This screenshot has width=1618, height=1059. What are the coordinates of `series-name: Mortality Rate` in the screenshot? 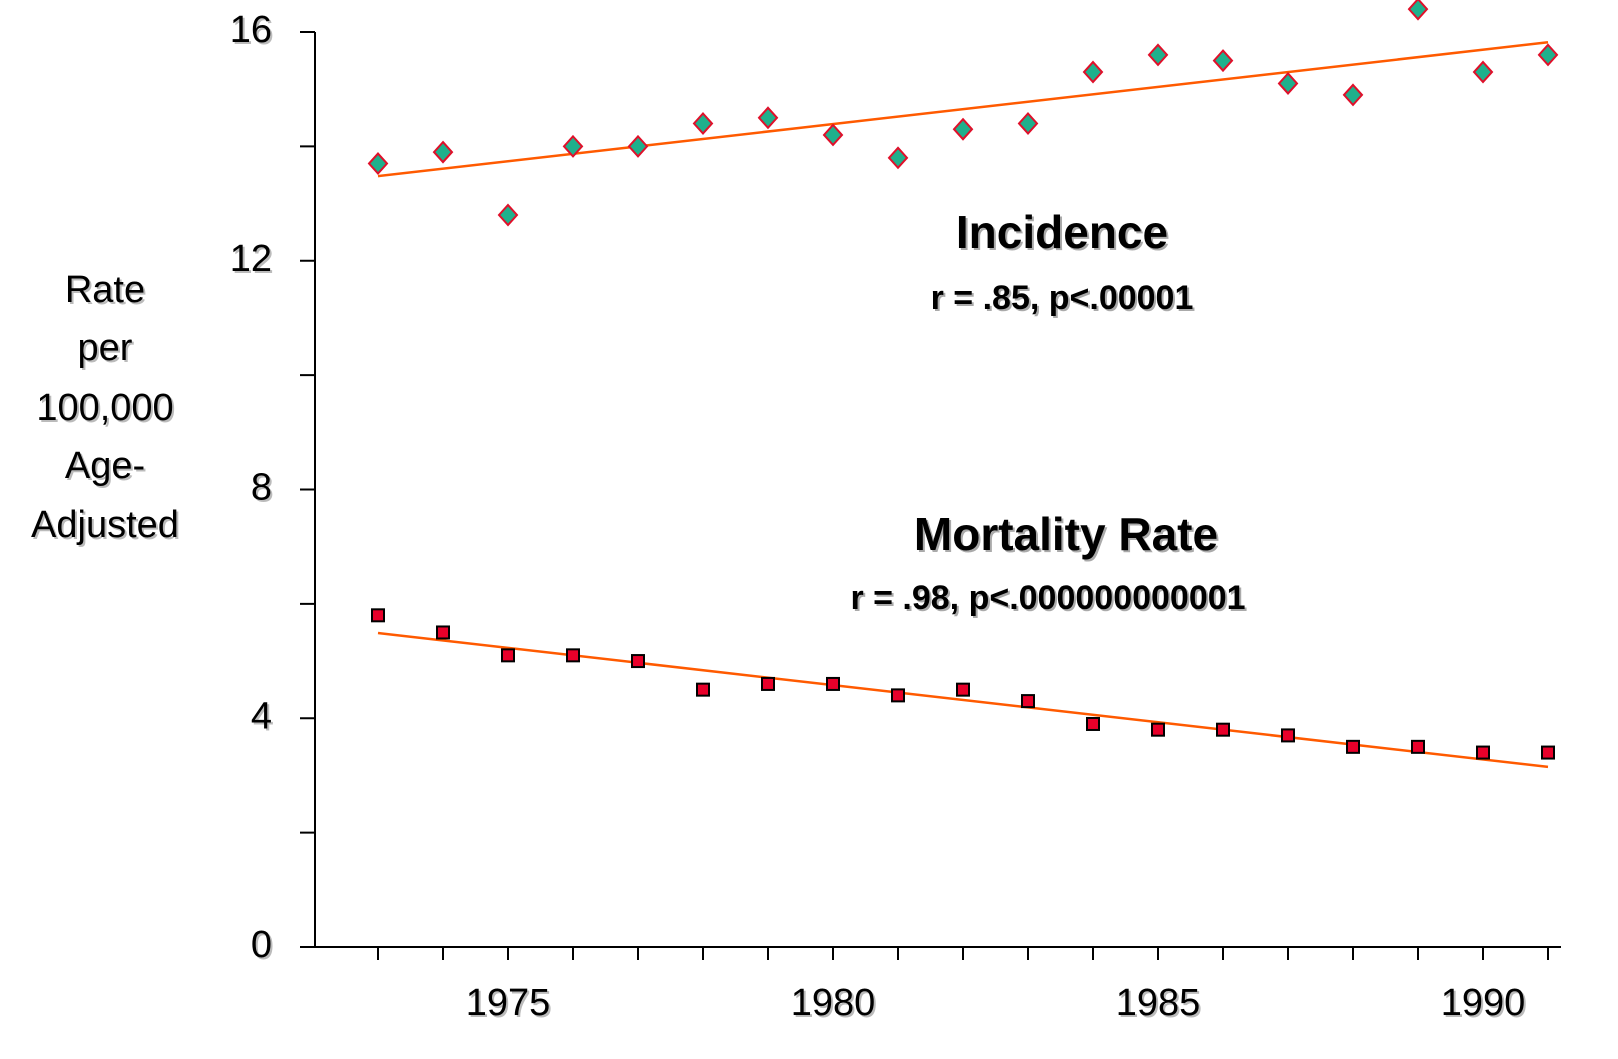 It's located at (1066, 534).